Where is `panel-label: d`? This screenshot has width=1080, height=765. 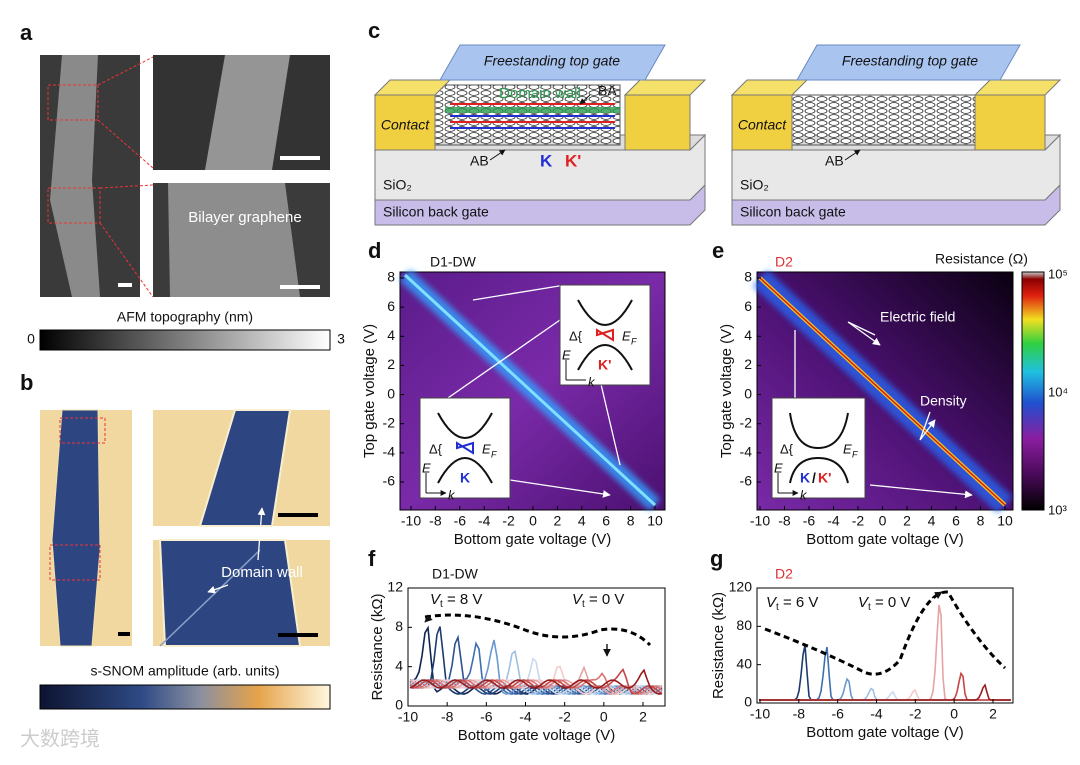 panel-label: d is located at coordinates (374, 250).